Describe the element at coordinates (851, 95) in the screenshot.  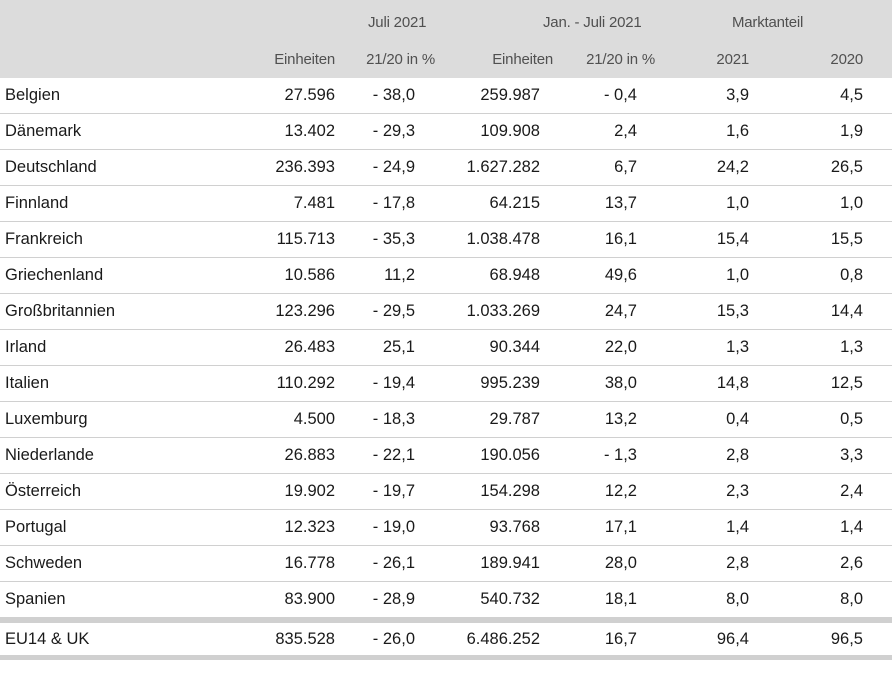
I see `share-2020-cell: 4,5` at that location.